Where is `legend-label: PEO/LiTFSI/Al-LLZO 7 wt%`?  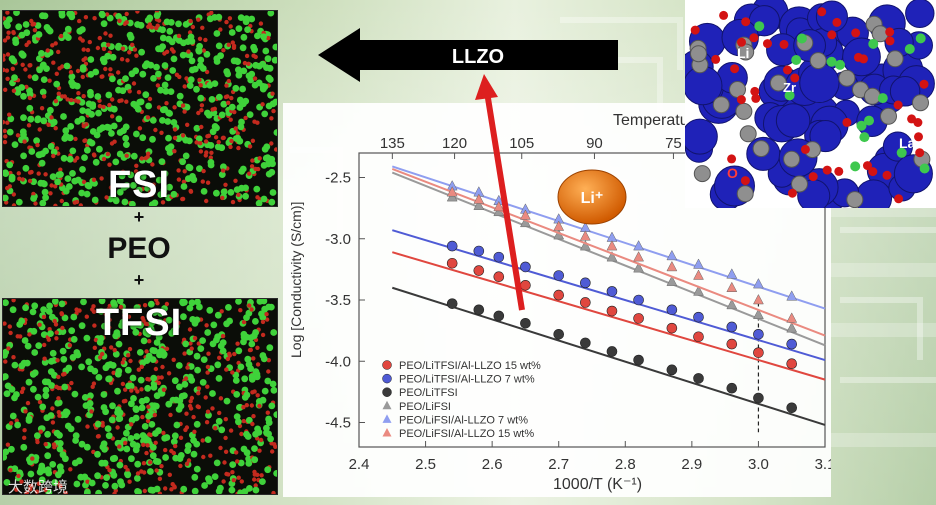
legend-label: PEO/LiTFSI/Al-LLZO 7 wt% is located at coordinates (467, 380).